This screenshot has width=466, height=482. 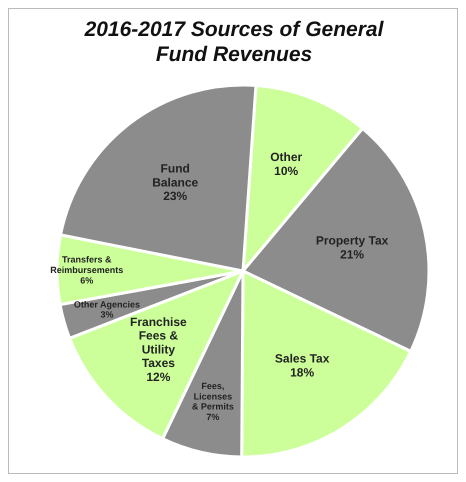 I want to click on data-label: 6%, so click(x=87, y=280).